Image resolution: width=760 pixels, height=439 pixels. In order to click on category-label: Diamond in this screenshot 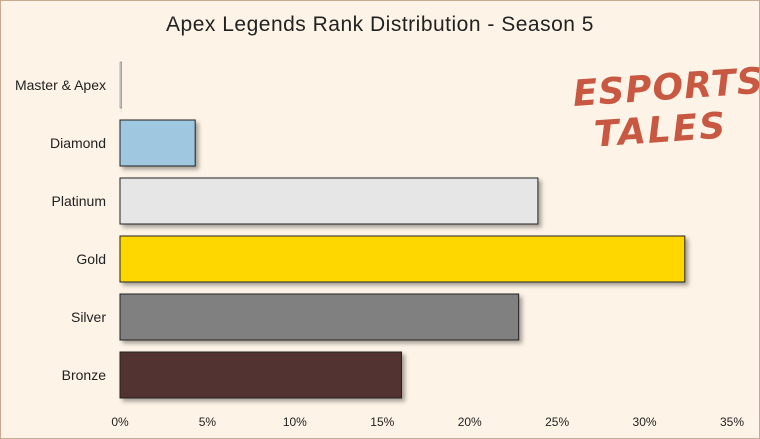, I will do `click(78, 143)`.